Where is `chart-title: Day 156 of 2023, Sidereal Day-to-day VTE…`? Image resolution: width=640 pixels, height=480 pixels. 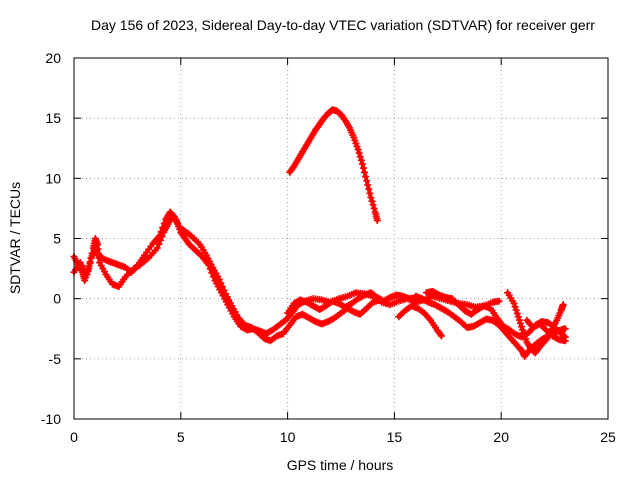
chart-title: Day 156 of 2023, Sidereal Day-to-day VTE… is located at coordinates (343, 25).